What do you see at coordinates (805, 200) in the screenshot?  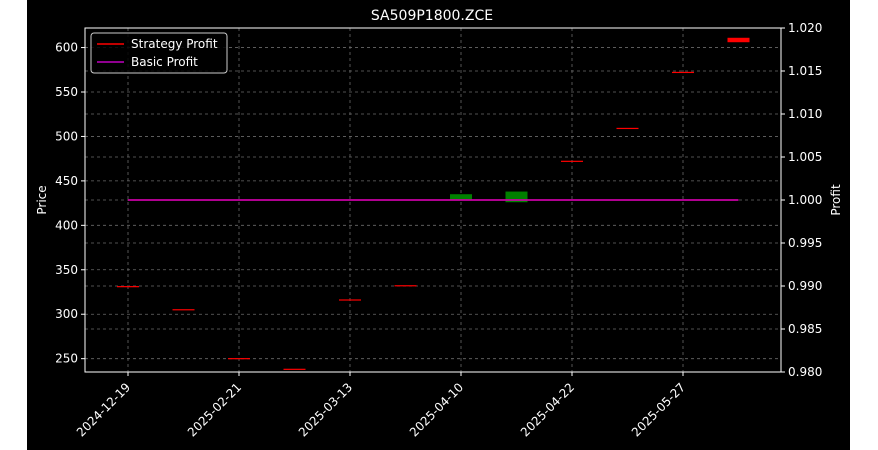 I see `profit-tick-label: 1.000` at bounding box center [805, 200].